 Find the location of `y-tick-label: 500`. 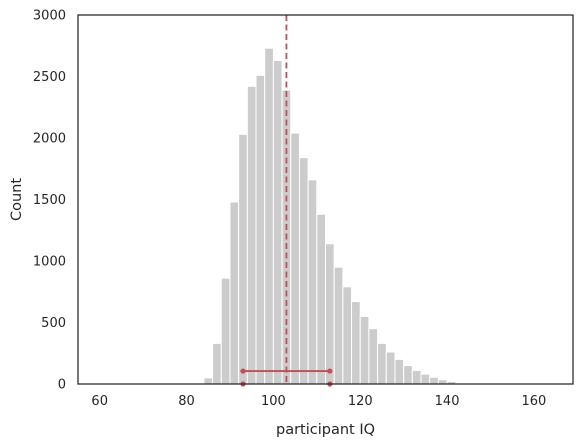

y-tick-label: 500 is located at coordinates (53, 323).